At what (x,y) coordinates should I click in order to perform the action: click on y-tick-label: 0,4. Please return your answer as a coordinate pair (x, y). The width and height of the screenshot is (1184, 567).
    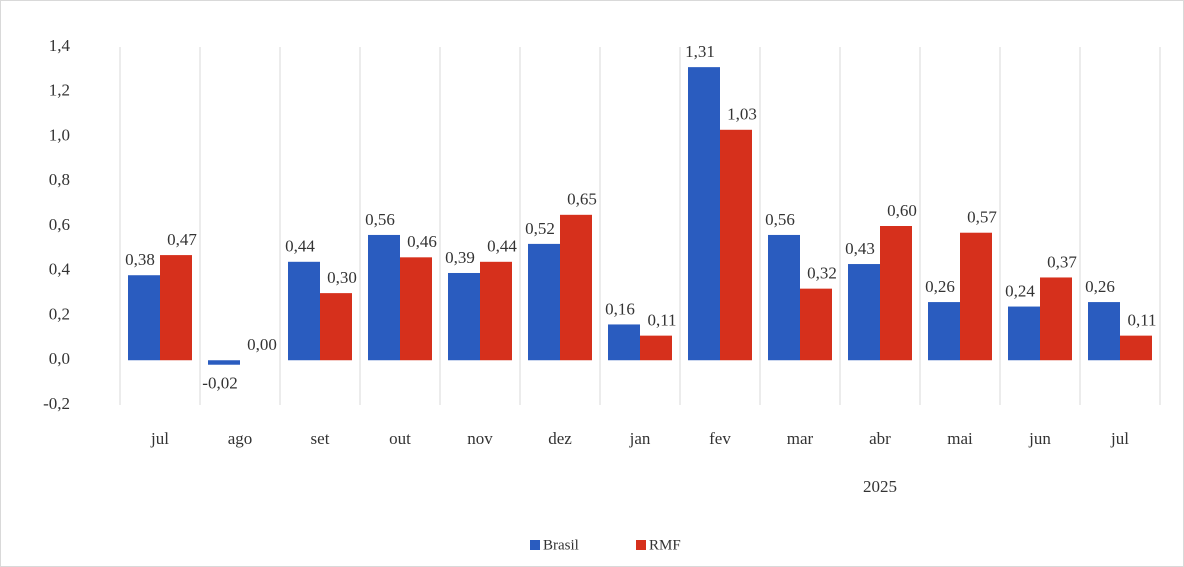
    Looking at the image, I should click on (60, 269).